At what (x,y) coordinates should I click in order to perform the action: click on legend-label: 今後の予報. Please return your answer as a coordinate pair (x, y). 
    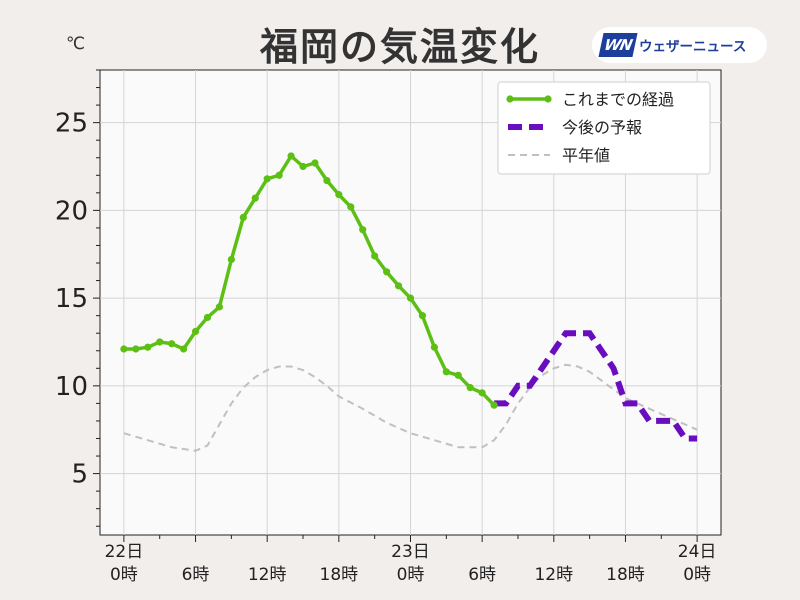
    Looking at the image, I should click on (602, 127).